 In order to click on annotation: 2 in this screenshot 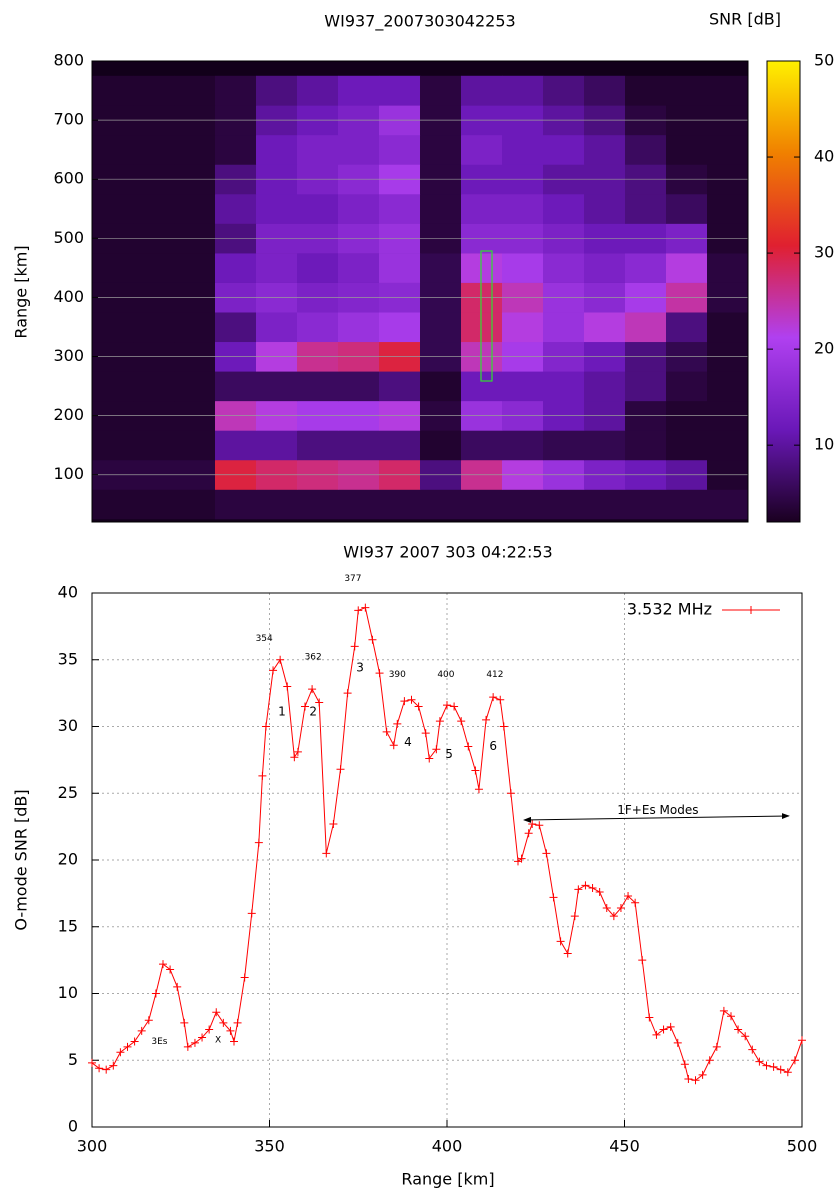, I will do `click(313, 711)`.